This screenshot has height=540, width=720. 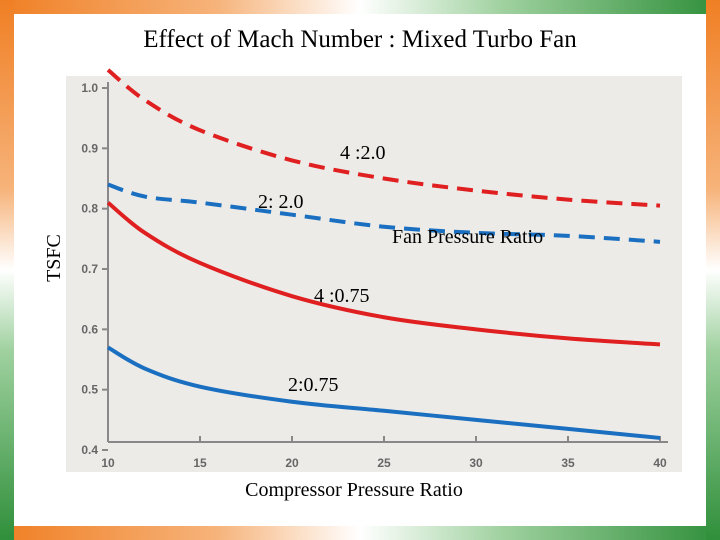 What do you see at coordinates (89, 269) in the screenshot?
I see `y-tick-label: 0.7` at bounding box center [89, 269].